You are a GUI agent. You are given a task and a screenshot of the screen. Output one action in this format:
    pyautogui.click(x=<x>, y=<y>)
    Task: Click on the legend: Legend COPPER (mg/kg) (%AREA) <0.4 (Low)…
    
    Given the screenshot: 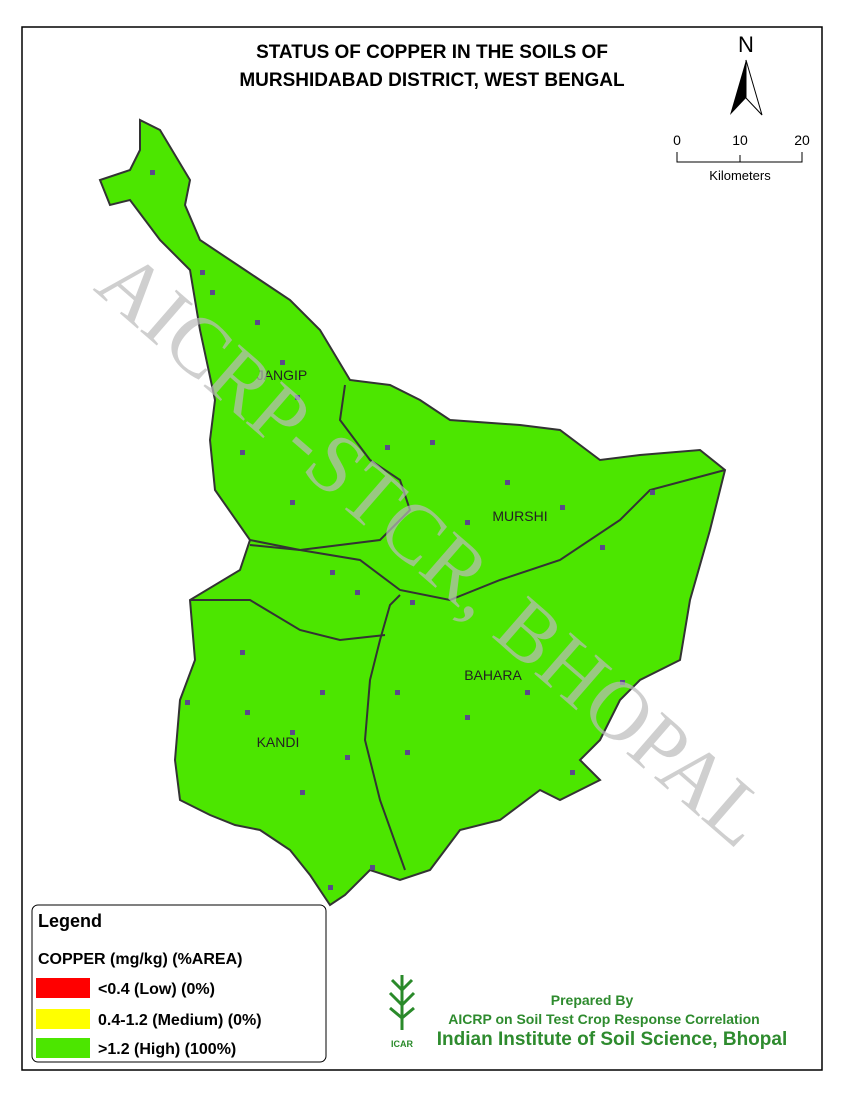 What is the action you would take?
    pyautogui.click(x=179, y=983)
    